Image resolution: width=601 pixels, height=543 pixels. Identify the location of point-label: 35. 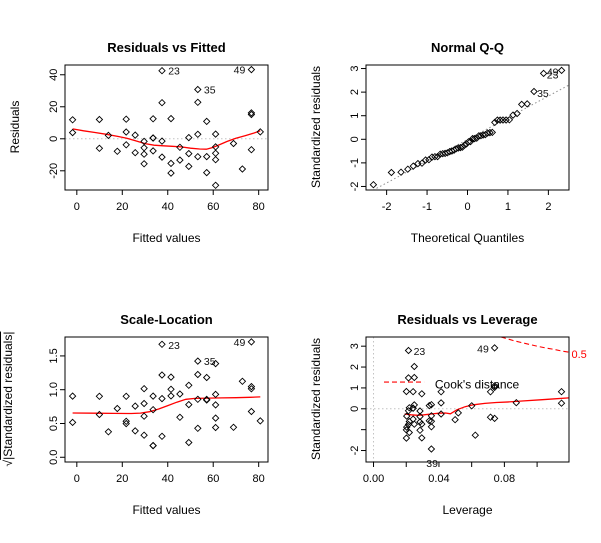
(210, 91).